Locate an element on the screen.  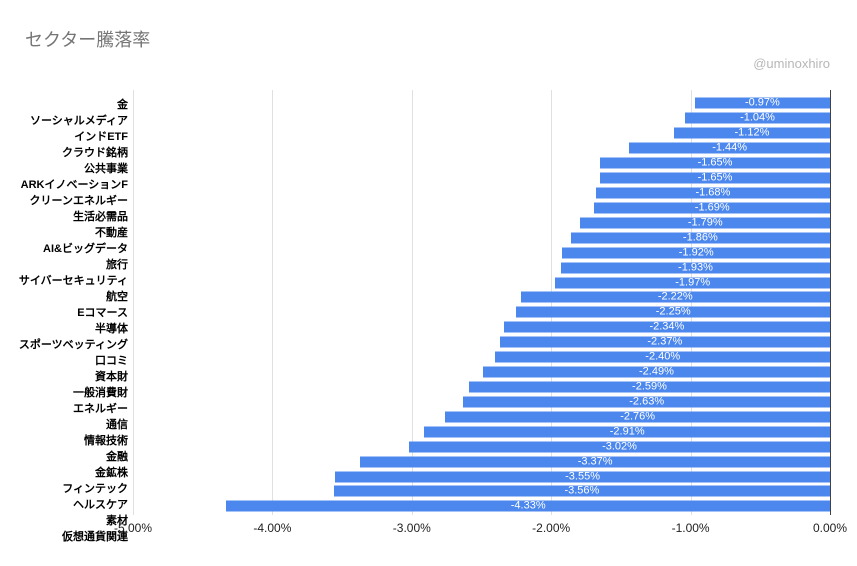
category-label: クラウド銘柄 is located at coordinates (95, 153).